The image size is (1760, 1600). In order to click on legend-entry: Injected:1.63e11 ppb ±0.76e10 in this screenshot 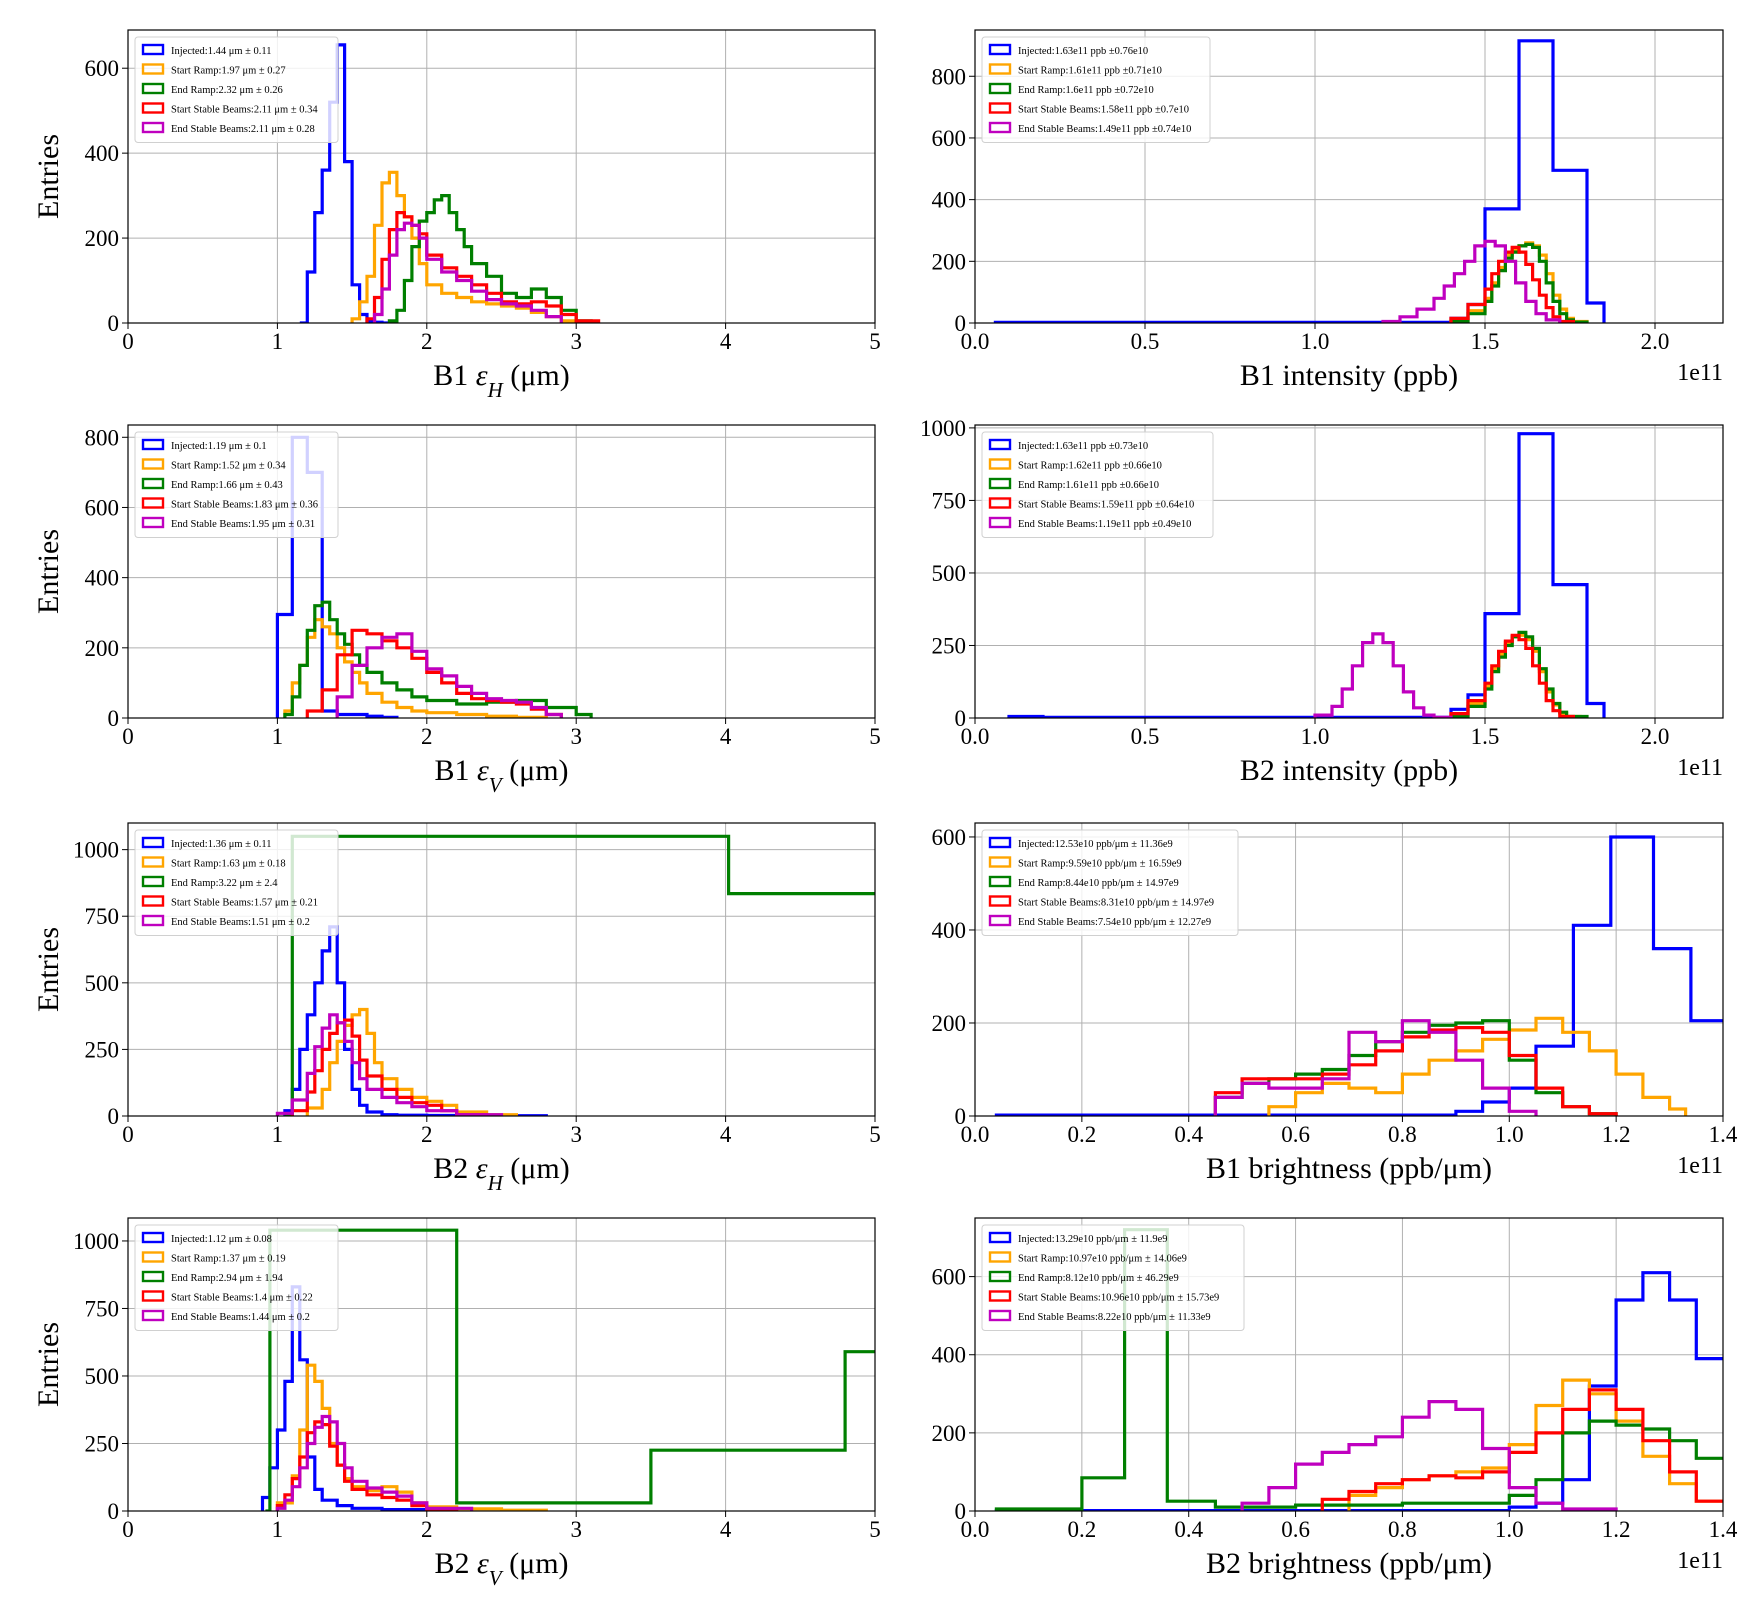, I will do `click(1083, 51)`.